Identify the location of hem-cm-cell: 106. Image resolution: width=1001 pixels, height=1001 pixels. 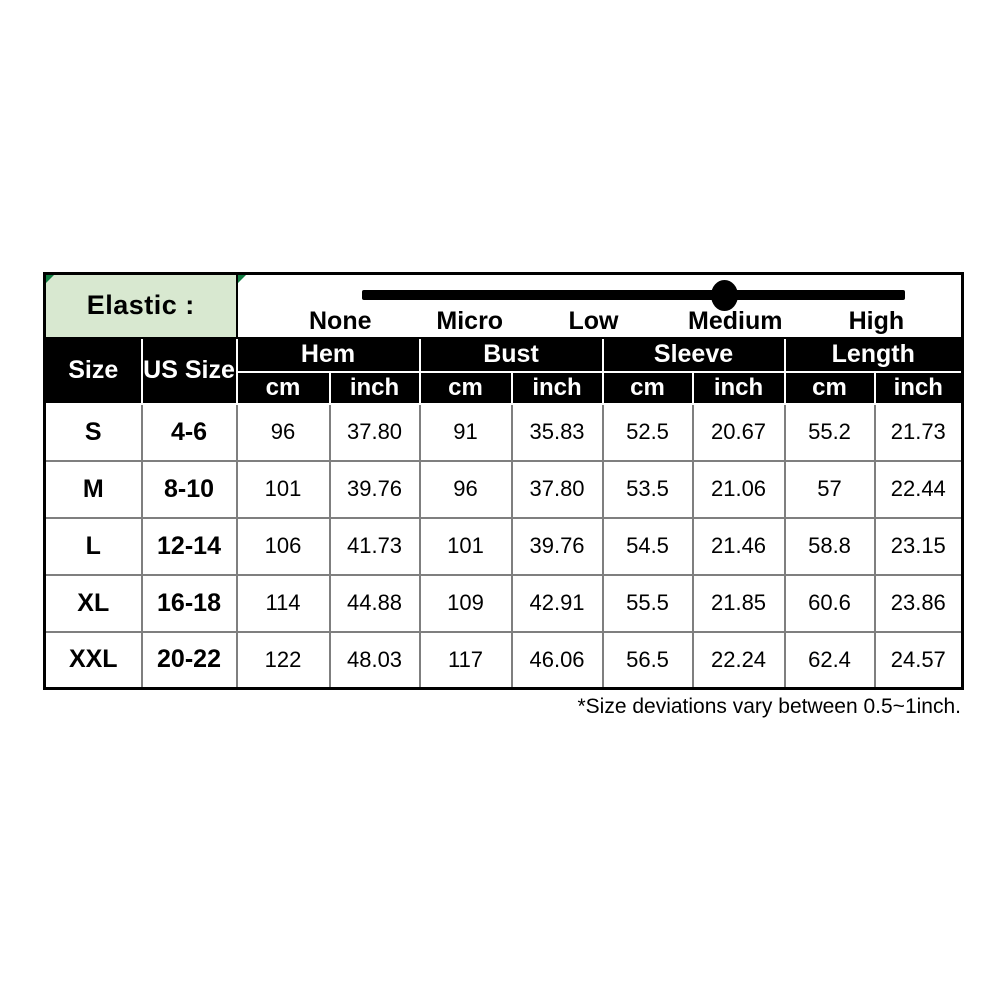
(283, 546).